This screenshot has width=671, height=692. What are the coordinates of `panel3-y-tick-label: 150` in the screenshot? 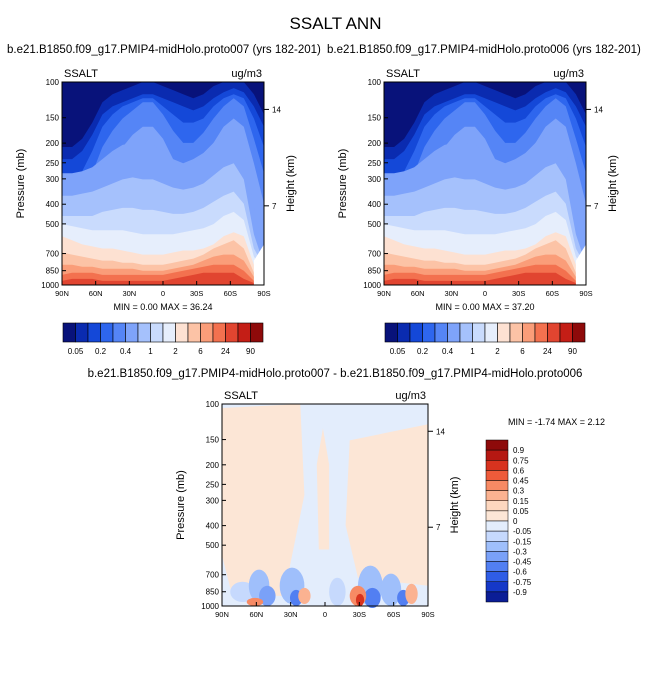 It's located at (213, 440).